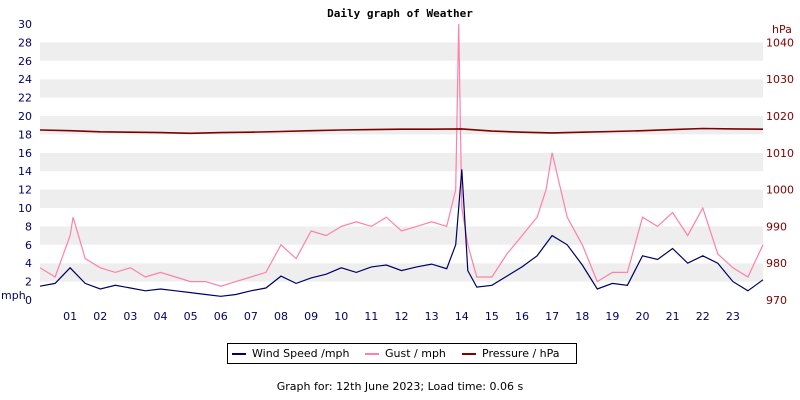  I want to click on x-axis-tick-label: 06, so click(221, 316).